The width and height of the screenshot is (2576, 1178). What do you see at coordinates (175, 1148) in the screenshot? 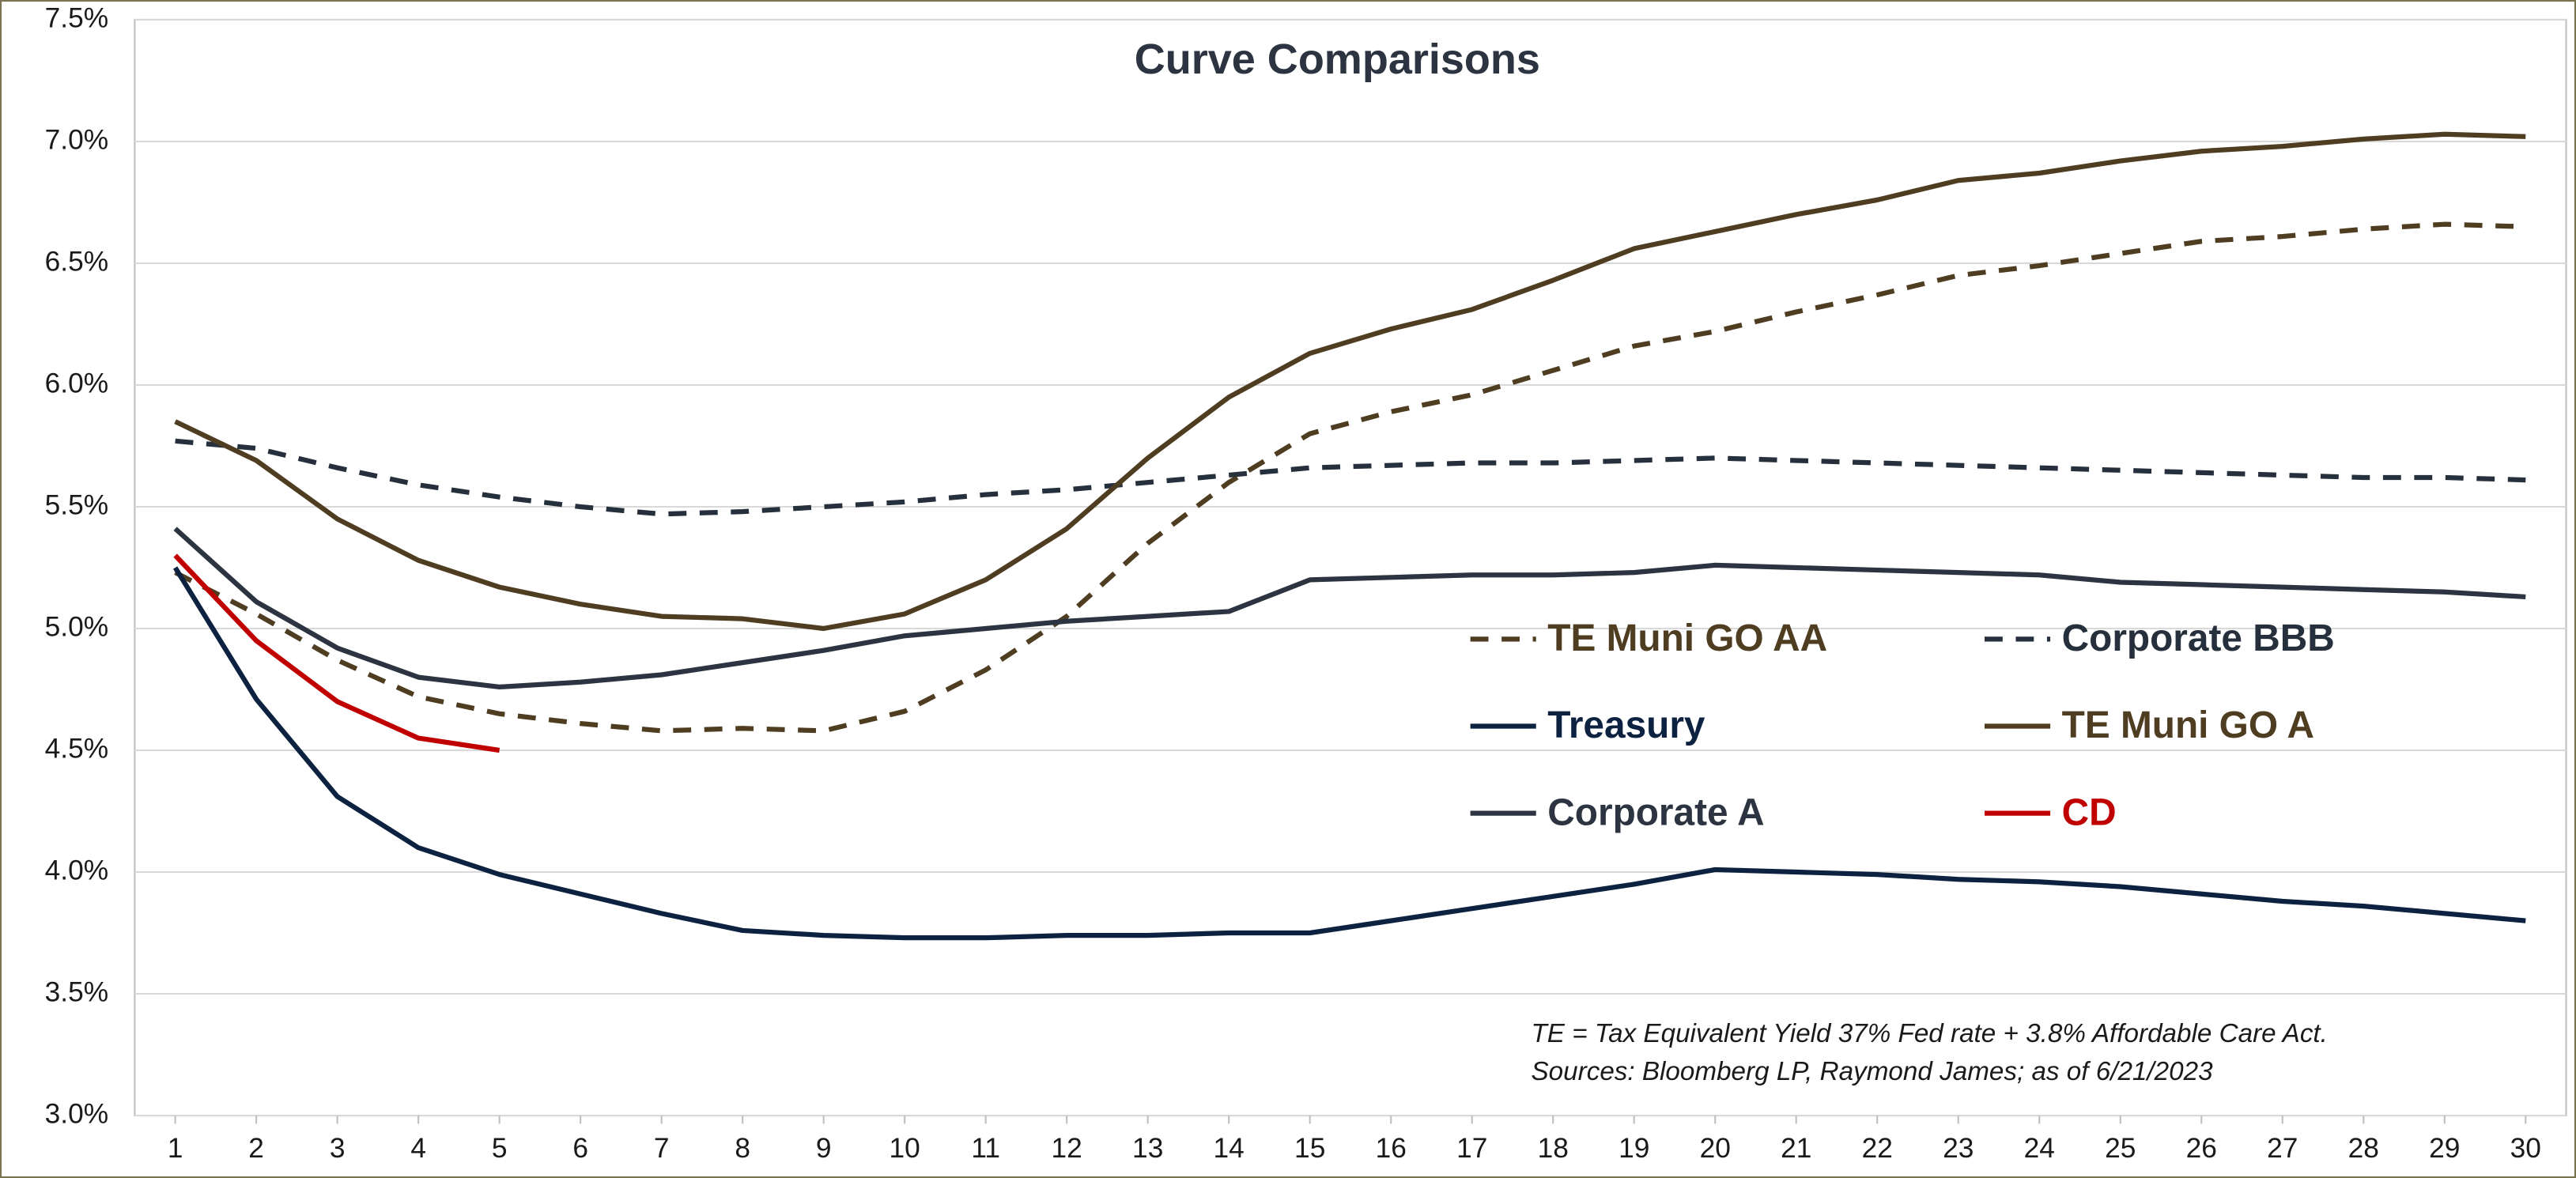
I see `x-tick-label: 1` at bounding box center [175, 1148].